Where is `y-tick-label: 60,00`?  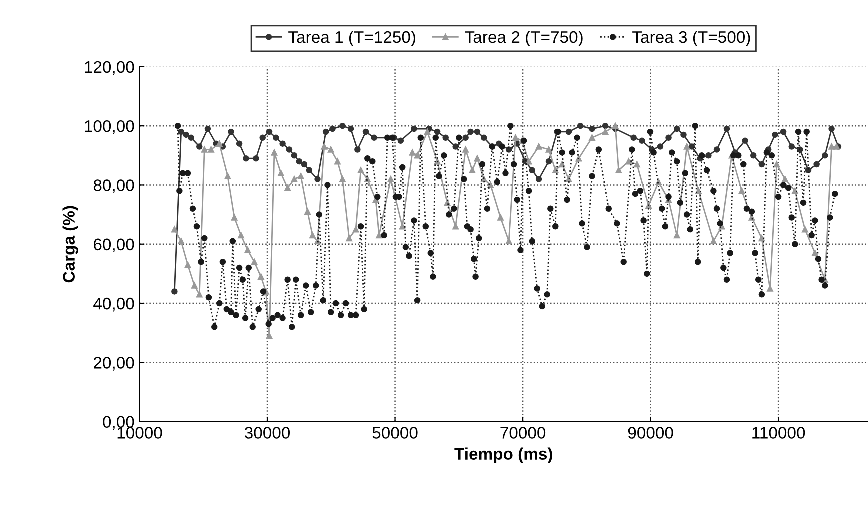 y-tick-label: 60,00 is located at coordinates (114, 245).